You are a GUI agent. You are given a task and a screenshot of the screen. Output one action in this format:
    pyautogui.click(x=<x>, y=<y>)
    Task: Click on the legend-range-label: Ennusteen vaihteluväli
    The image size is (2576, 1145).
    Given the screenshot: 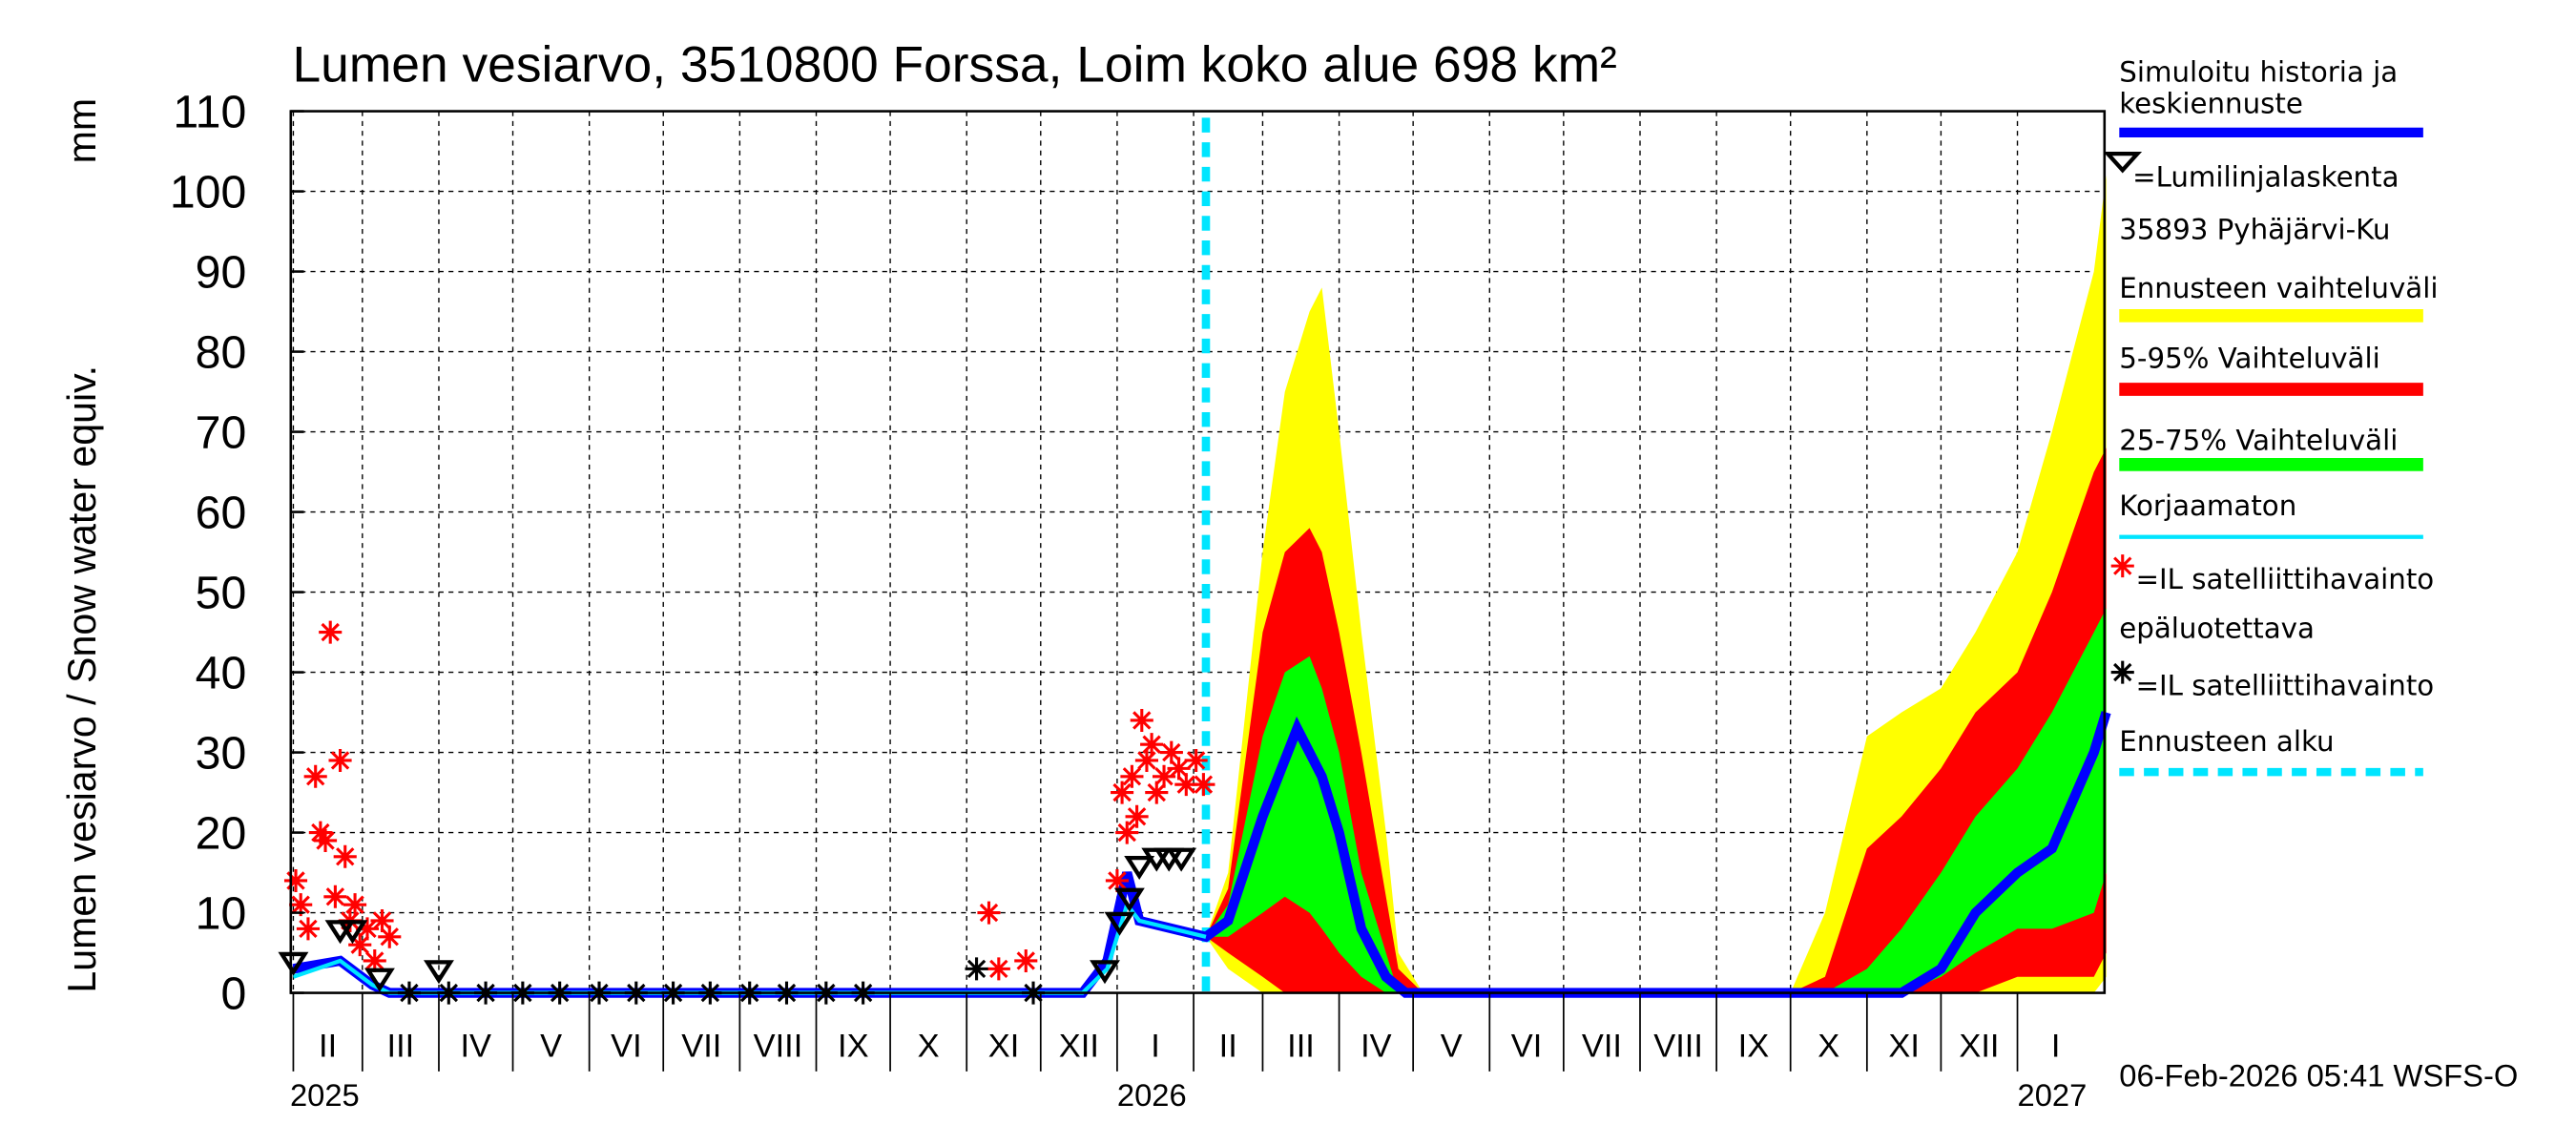 What is the action you would take?
    pyautogui.click(x=2278, y=288)
    